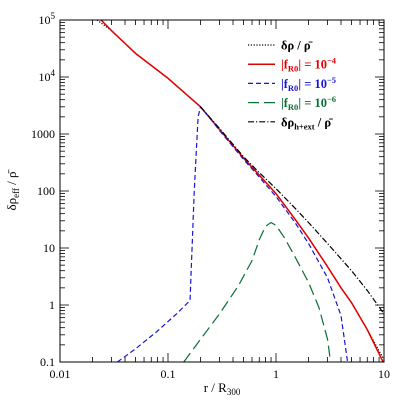 The width and height of the screenshot is (407, 407). I want to click on x-tick-label: 1, so click(276, 374).